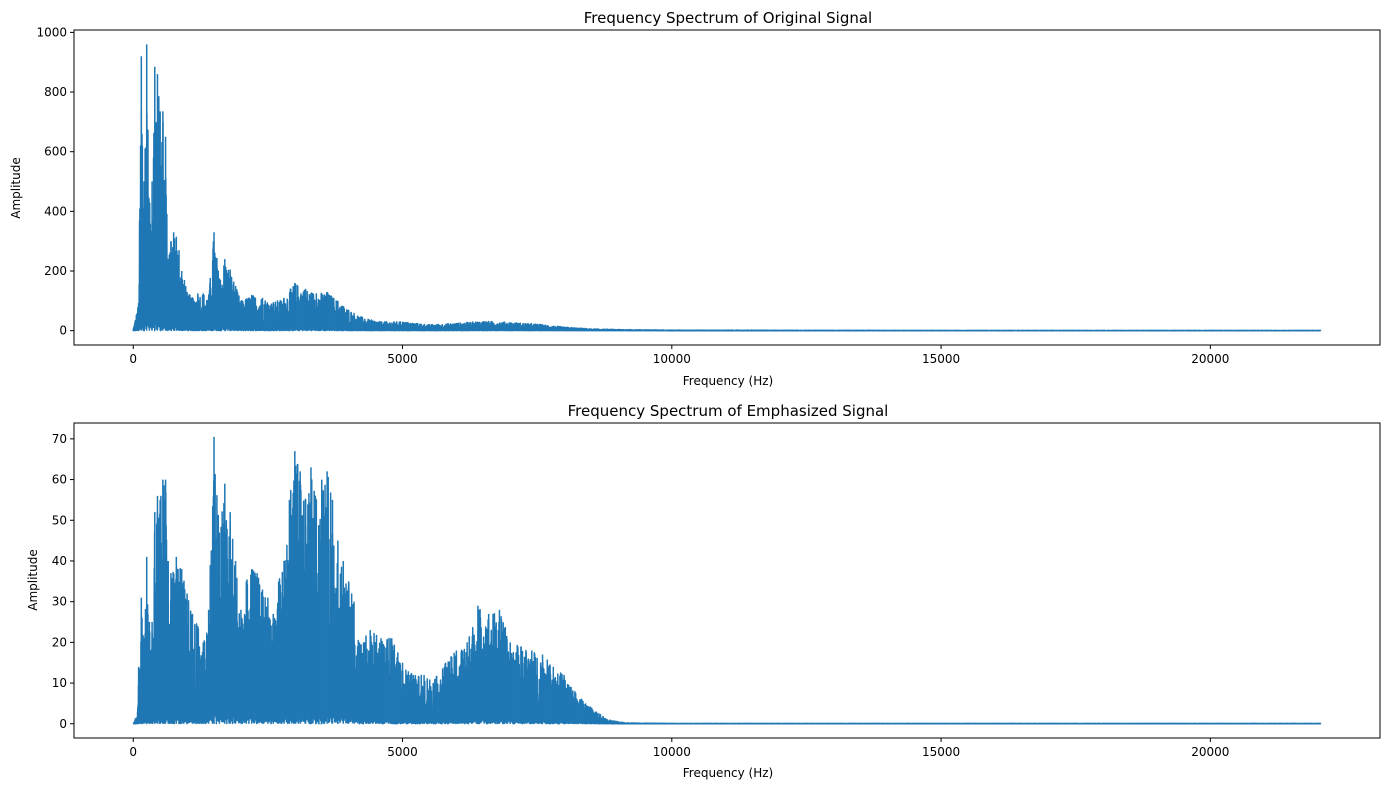 Image resolution: width=1389 pixels, height=790 pixels. I want to click on y-tick-label: 200, so click(55, 271).